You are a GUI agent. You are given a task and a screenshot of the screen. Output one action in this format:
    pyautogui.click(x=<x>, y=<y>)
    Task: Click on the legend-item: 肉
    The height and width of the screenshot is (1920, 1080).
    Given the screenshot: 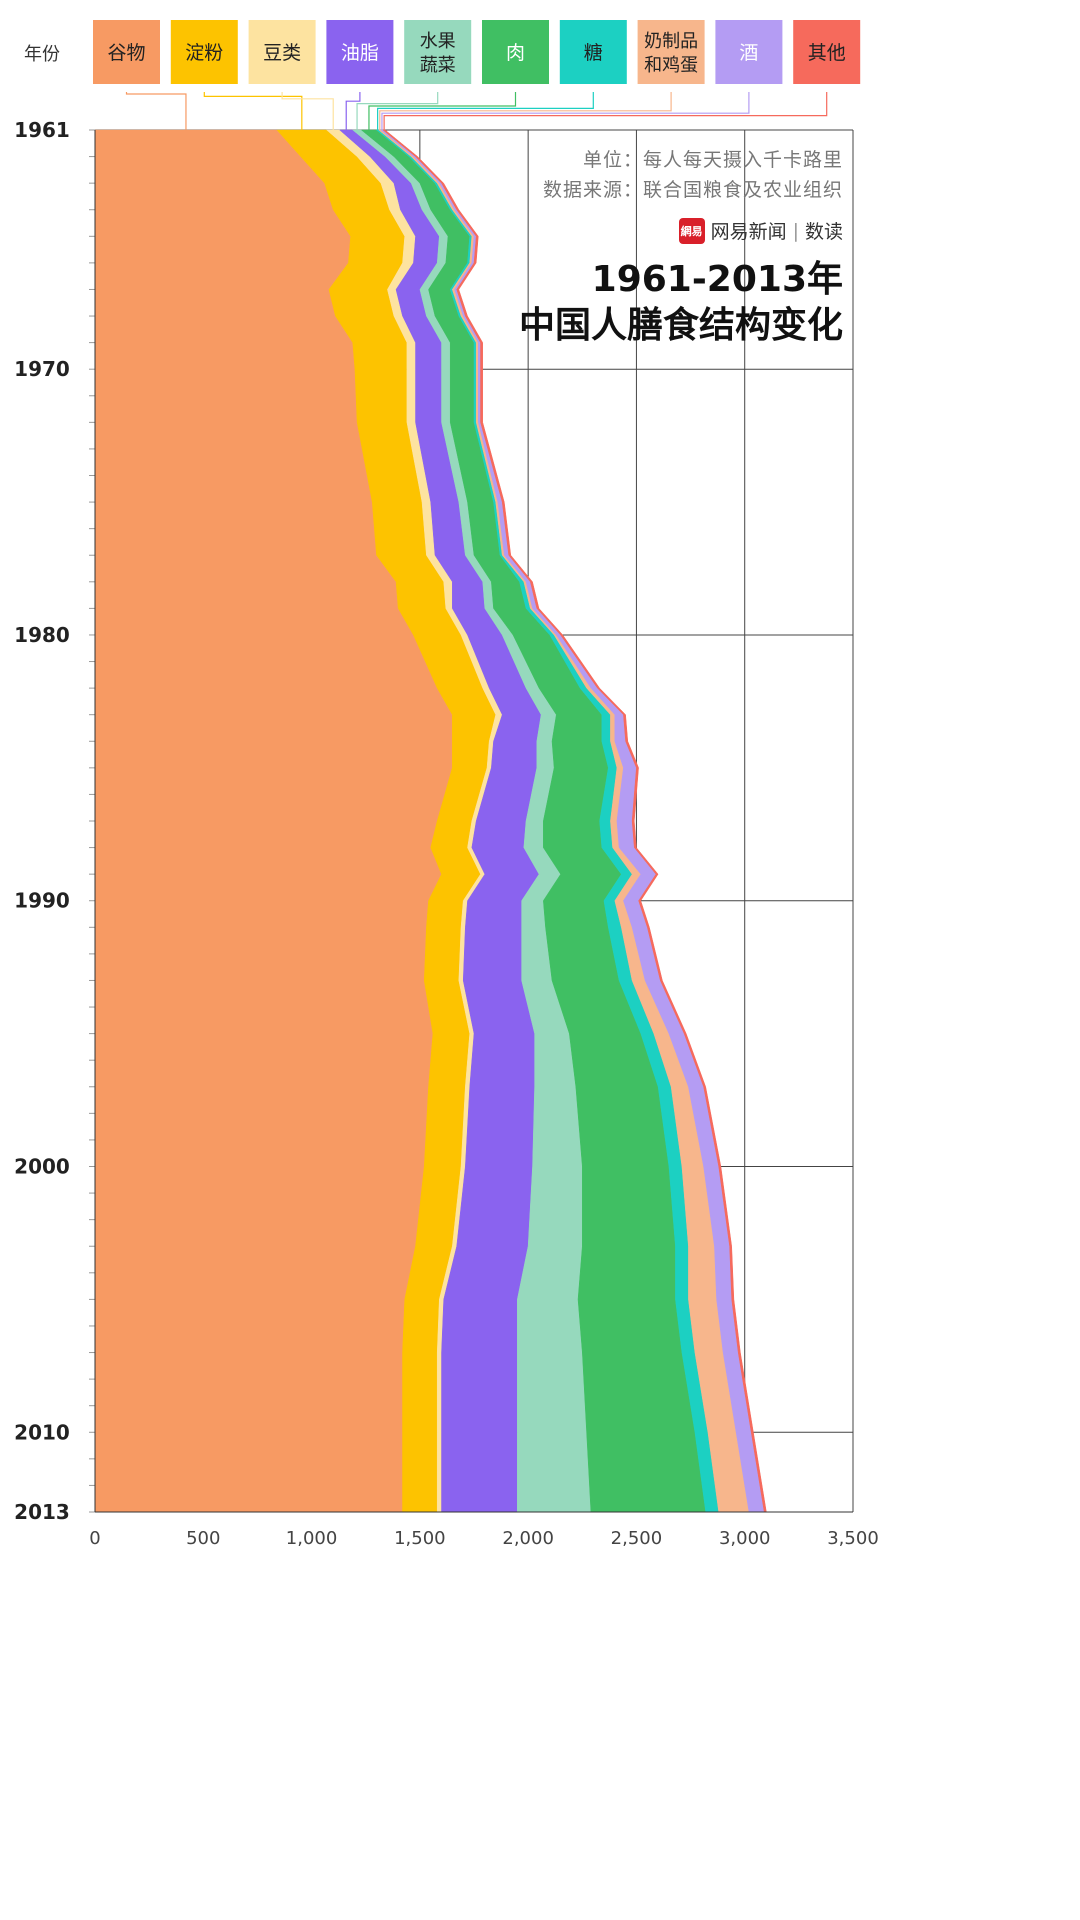 What is the action you would take?
    pyautogui.click(x=515, y=52)
    